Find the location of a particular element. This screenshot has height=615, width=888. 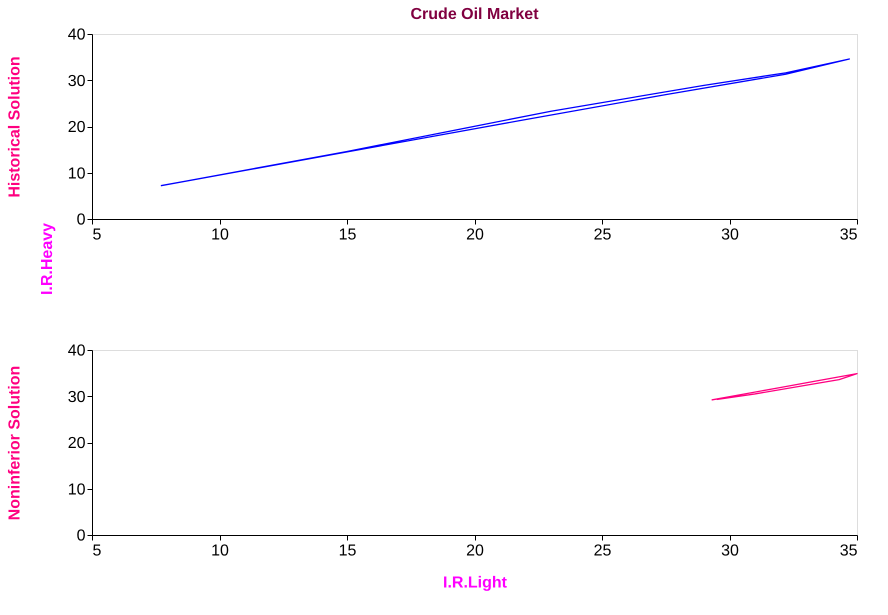

y-axis-title: Historical Solution is located at coordinates (15, 127).